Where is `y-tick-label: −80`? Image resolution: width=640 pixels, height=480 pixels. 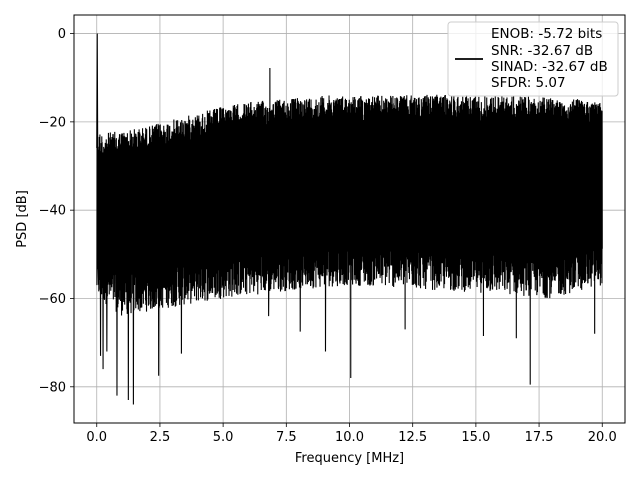
y-tick-label: −80 is located at coordinates (52, 387).